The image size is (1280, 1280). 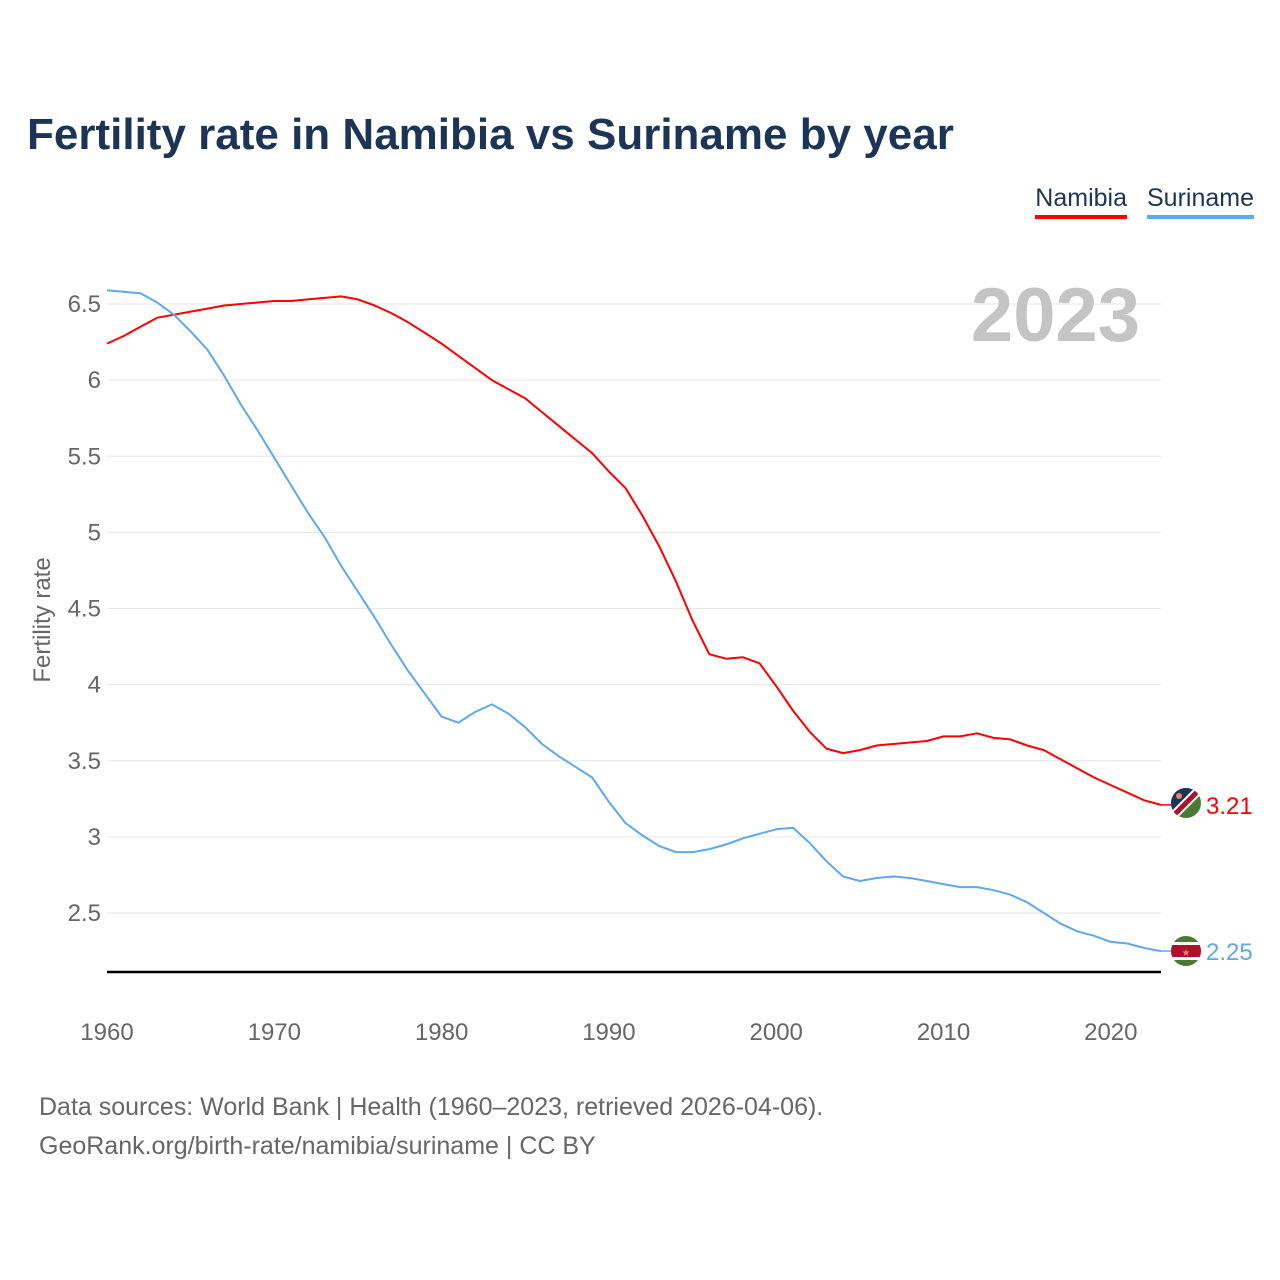 I want to click on y-tick-label: 4, so click(x=94, y=685).